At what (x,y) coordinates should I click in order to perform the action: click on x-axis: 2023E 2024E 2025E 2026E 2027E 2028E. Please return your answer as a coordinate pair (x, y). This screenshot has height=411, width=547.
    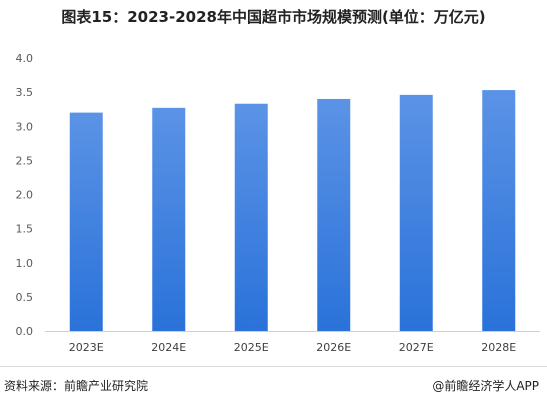
    Looking at the image, I should click on (292, 347).